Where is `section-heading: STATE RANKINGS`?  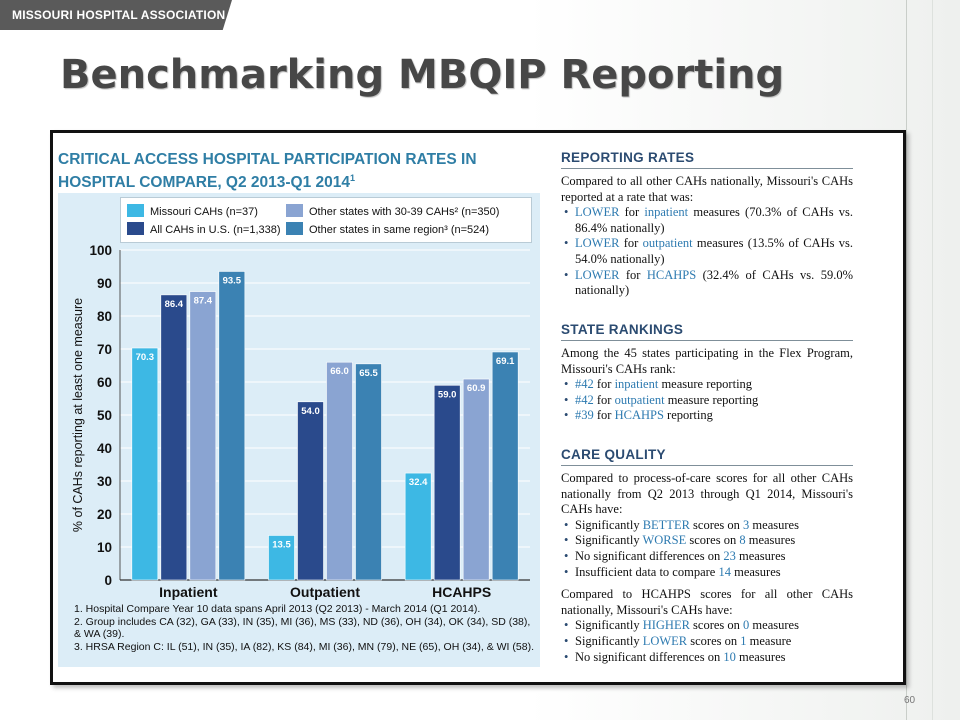 section-heading: STATE RANKINGS is located at coordinates (707, 331).